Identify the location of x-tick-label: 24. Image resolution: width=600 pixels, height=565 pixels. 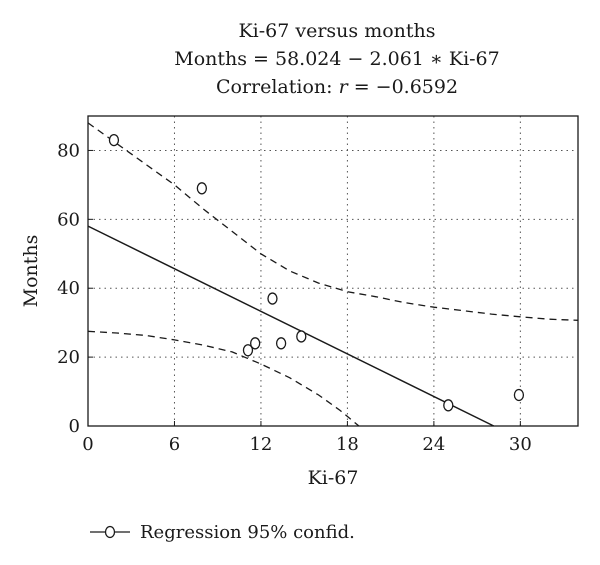
(433, 444).